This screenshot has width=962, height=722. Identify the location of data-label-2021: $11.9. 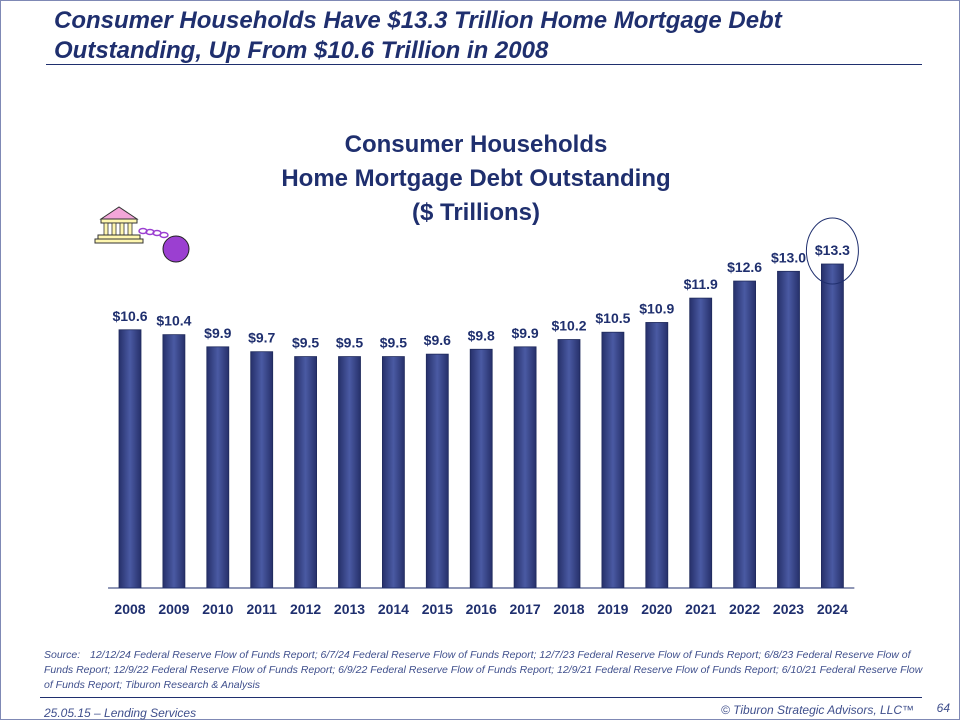
(701, 284).